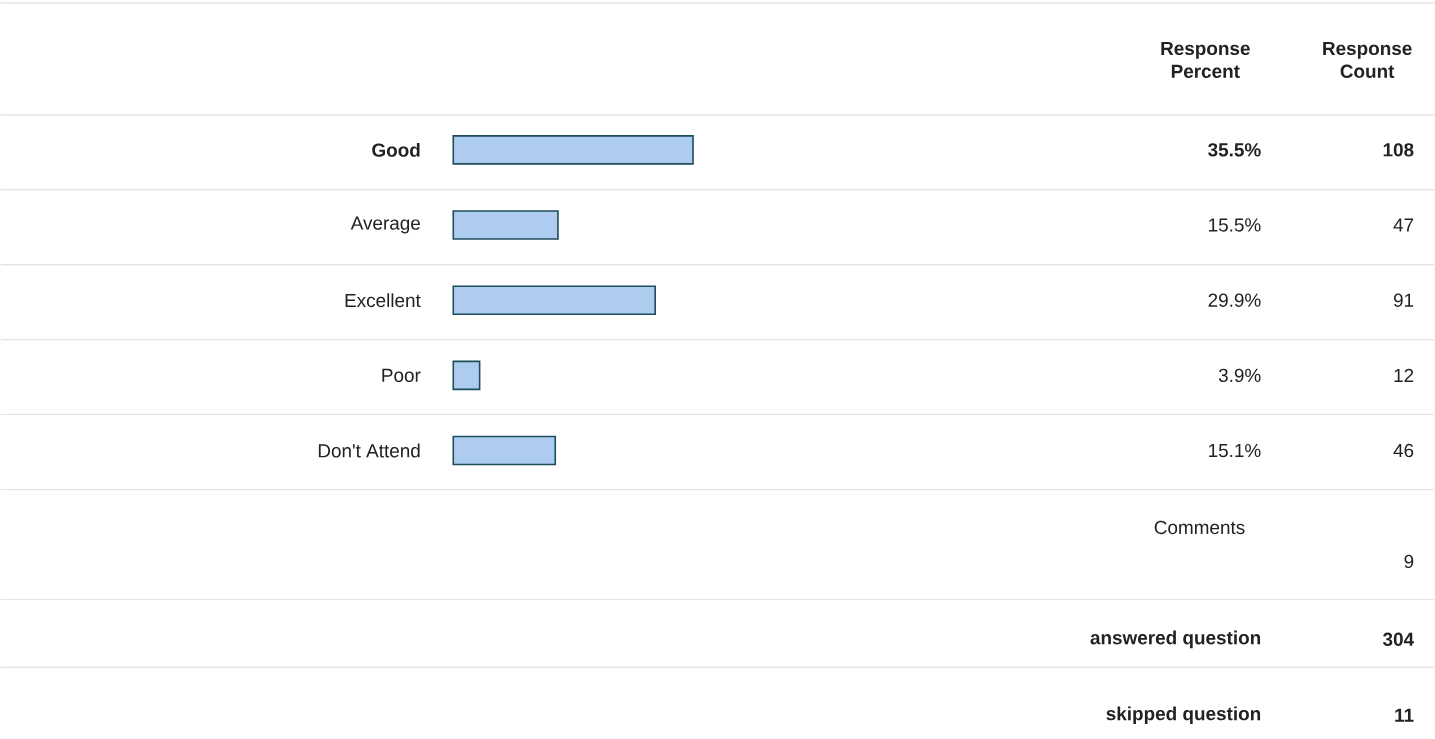 The image size is (1435, 739). Describe the element at coordinates (1398, 639) in the screenshot. I see `text: 304` at that location.